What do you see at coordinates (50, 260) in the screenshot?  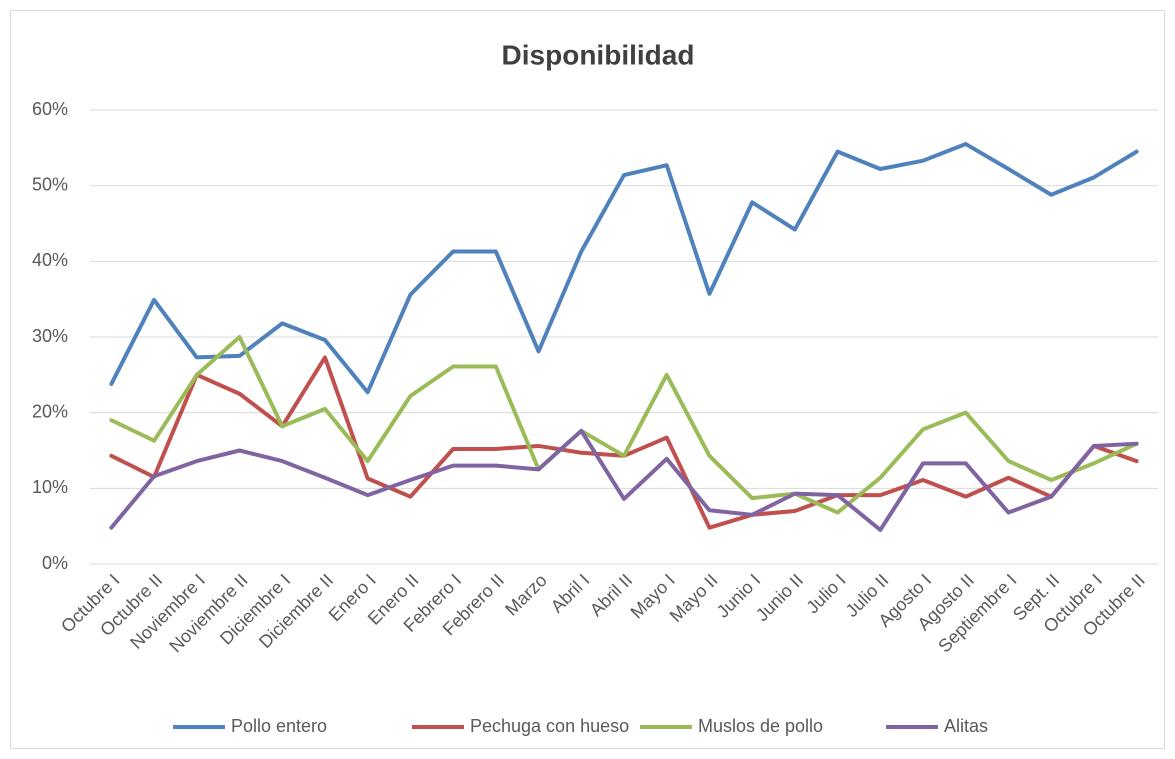 I see `y-tick-label: 40%` at bounding box center [50, 260].